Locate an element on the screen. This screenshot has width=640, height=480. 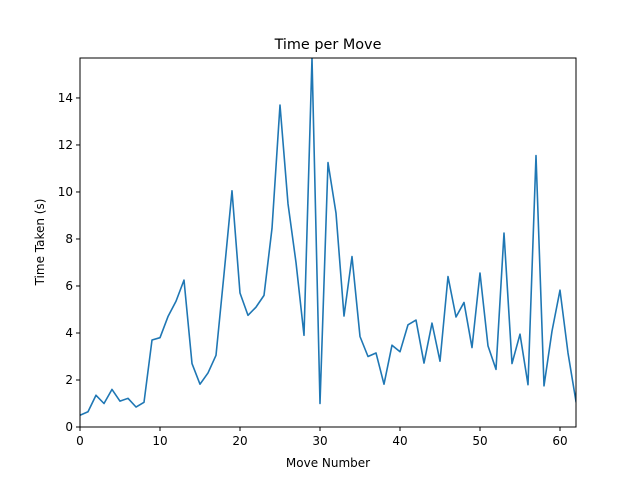
y-axis-label: Time Taken (s) is located at coordinates (40, 243).